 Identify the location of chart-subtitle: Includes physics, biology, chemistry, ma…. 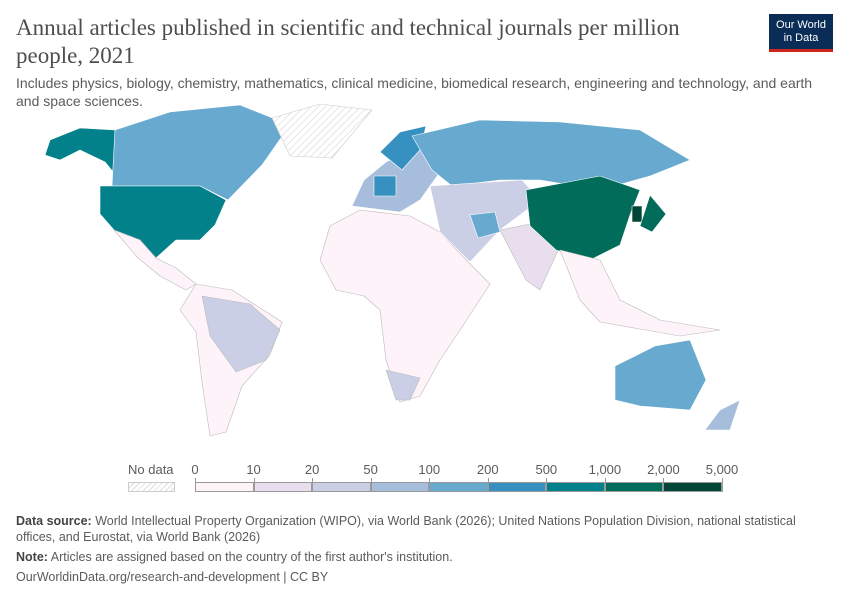
(414, 92).